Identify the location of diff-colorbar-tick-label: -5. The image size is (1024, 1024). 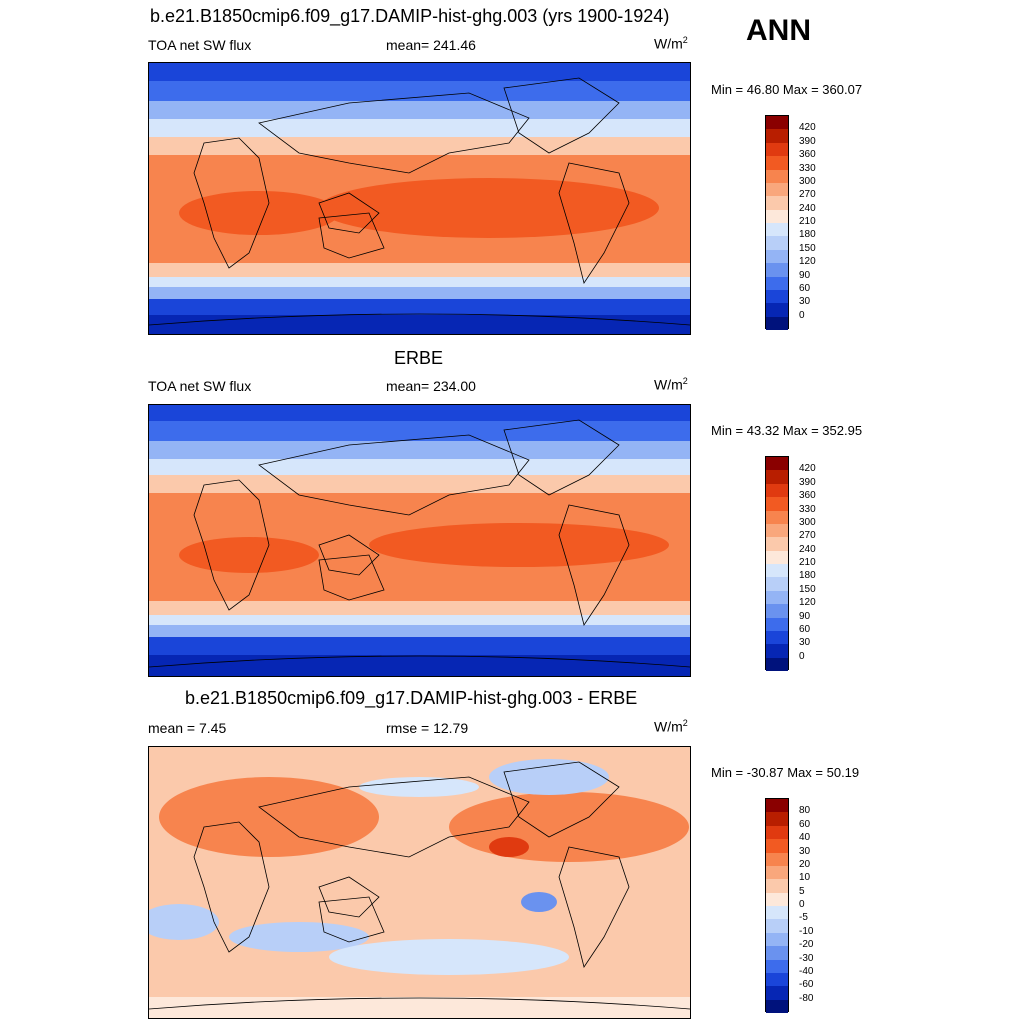
(803, 918).